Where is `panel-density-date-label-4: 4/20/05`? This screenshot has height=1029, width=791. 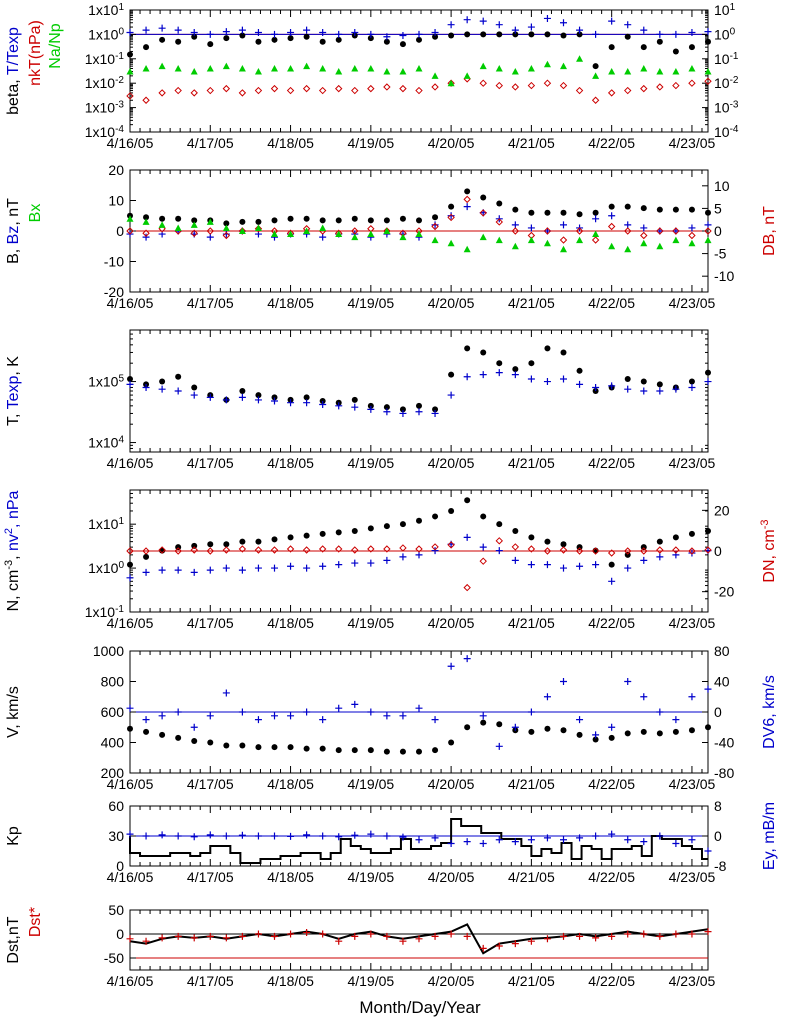 panel-density-date-label-4: 4/20/05 is located at coordinates (451, 623).